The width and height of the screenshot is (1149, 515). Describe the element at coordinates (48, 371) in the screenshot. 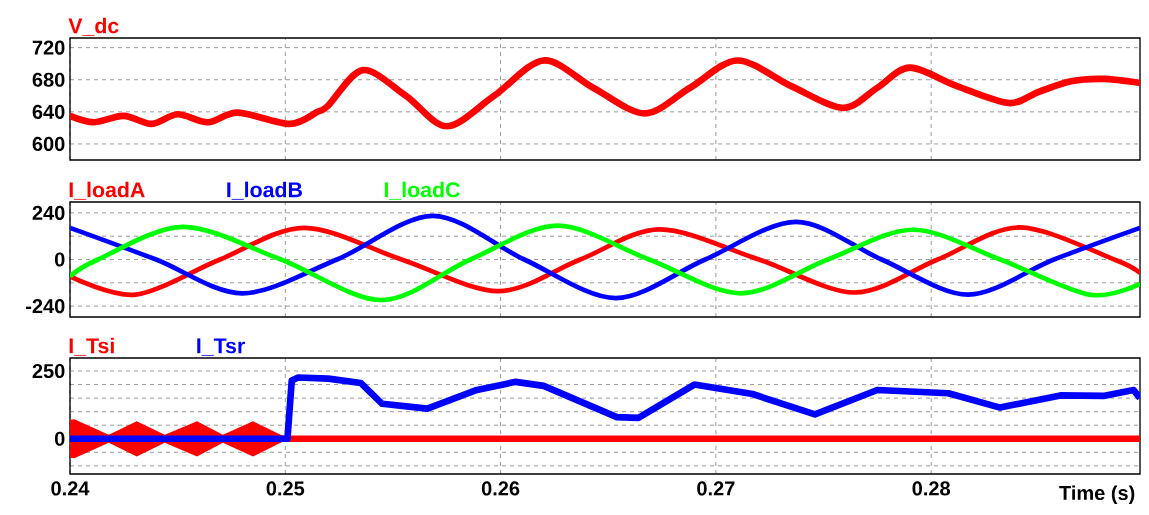

I see `y-tick-label: 250` at that location.